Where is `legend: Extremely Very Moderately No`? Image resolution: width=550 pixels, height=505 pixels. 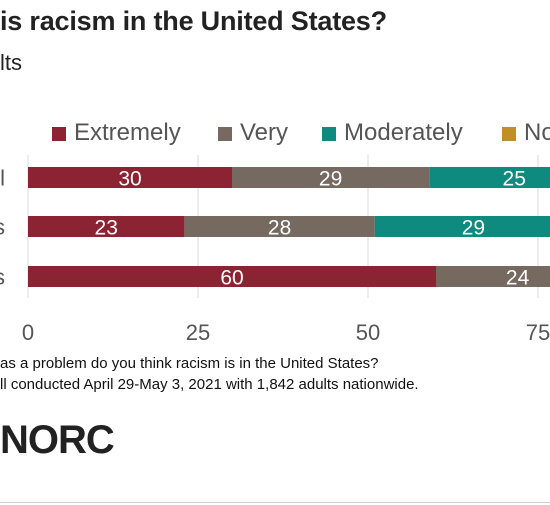 legend: Extremely Very Moderately No is located at coordinates (301, 132).